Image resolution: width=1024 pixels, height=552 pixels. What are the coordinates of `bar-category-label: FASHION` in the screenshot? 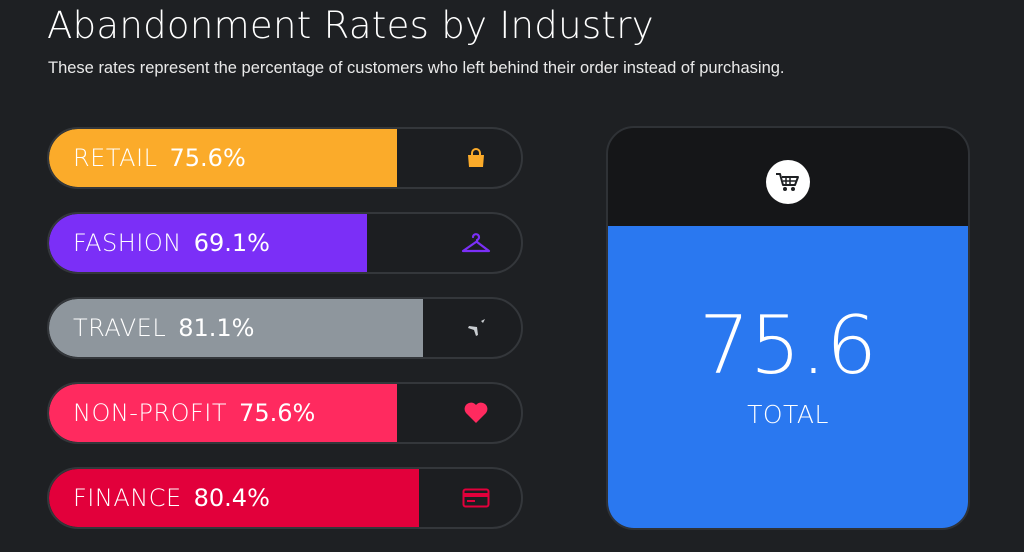 It's located at (127, 243).